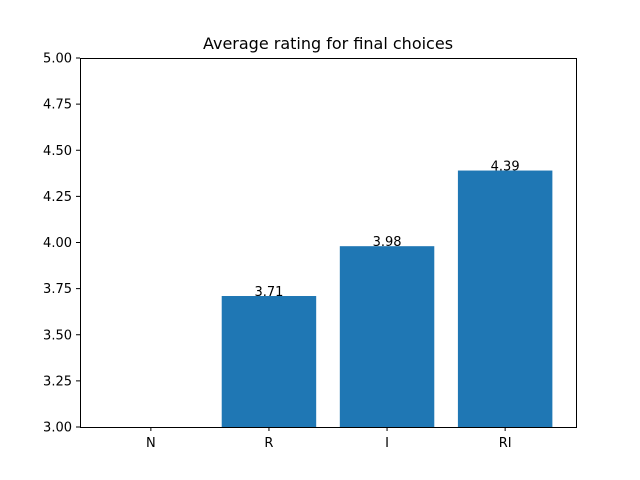  I want to click on data-labels-group: 3.71 3.98 4.39, so click(386, 230).